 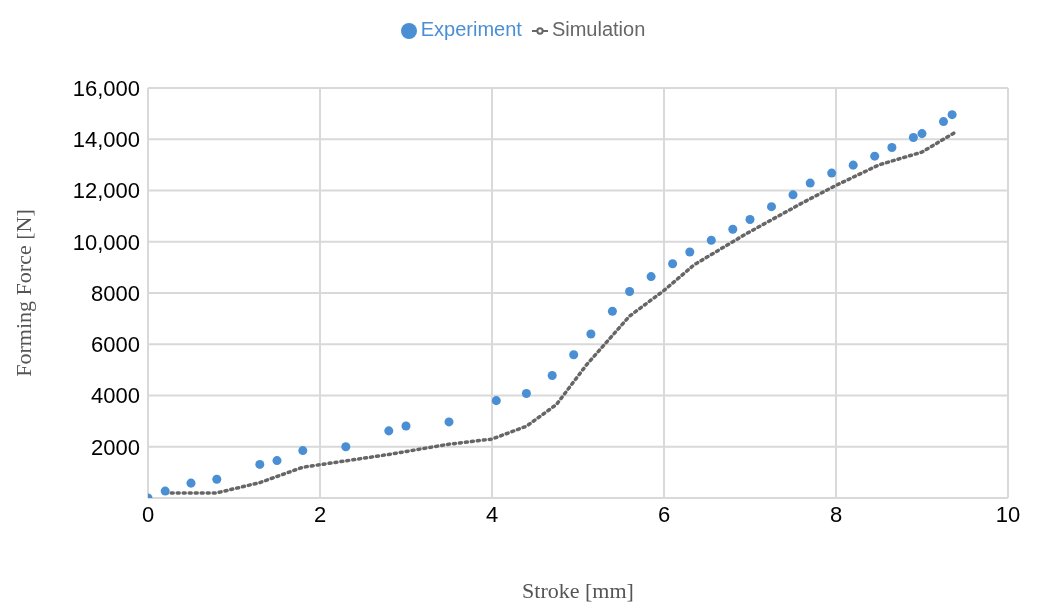 What do you see at coordinates (492, 514) in the screenshot?
I see `x-tick-label: 4` at bounding box center [492, 514].